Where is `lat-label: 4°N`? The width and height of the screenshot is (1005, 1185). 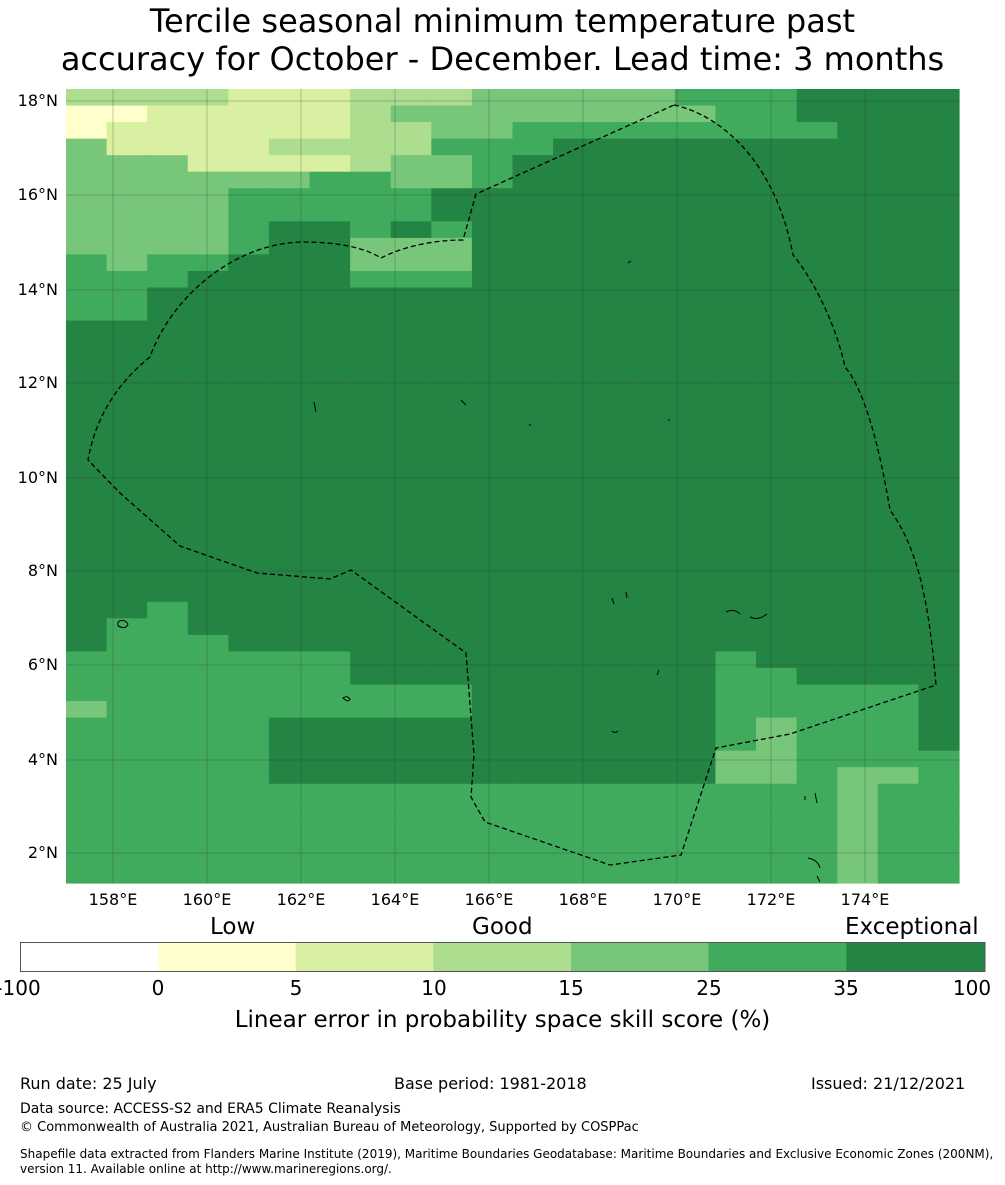 lat-label: 4°N is located at coordinates (42, 759).